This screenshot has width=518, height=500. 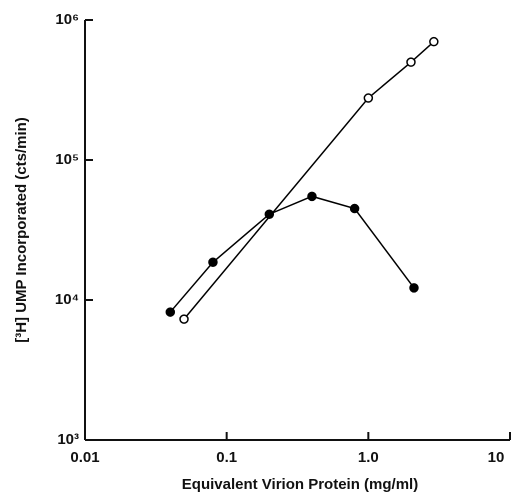 I want to click on x-axis-label: Equivalent Virion Protein (mg/ml), so click(x=300, y=484).